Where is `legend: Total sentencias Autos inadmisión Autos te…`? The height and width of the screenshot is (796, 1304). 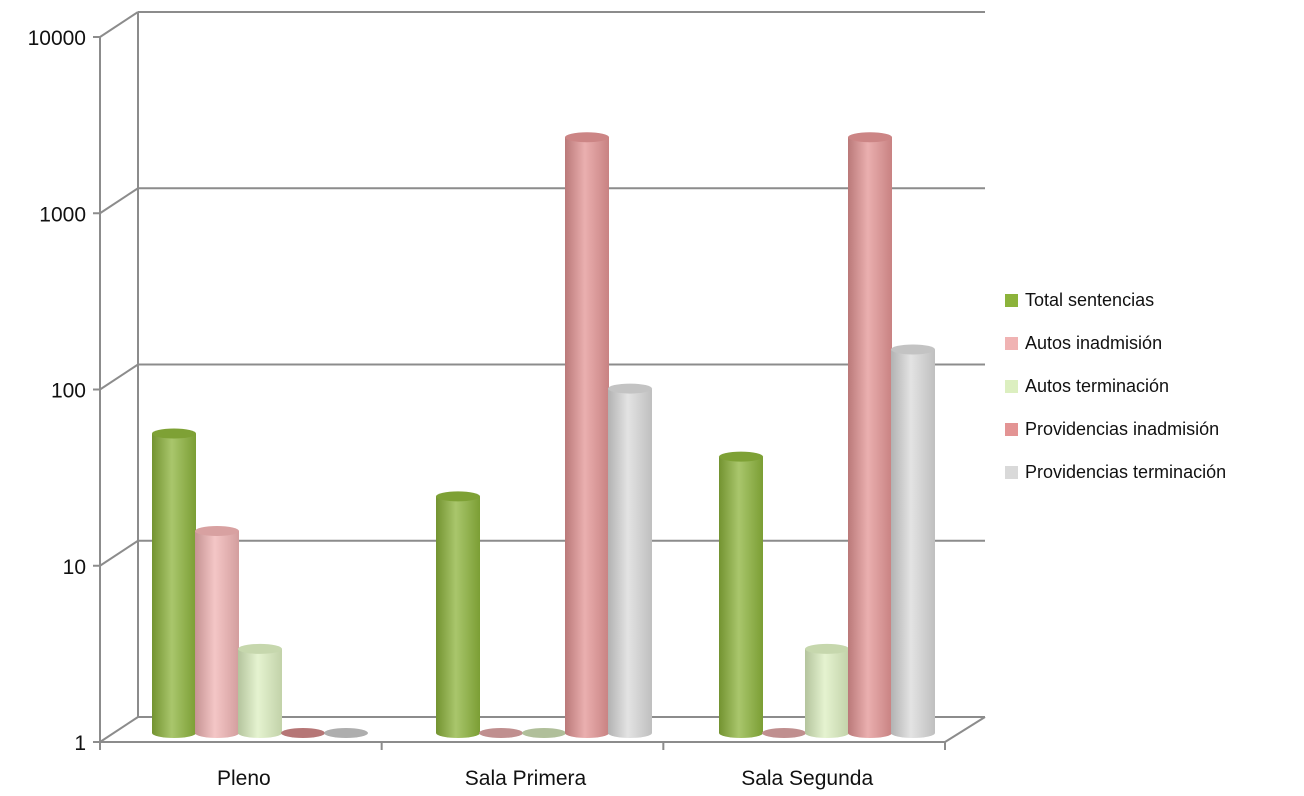 legend: Total sentencias Autos inadmisión Autos te… is located at coordinates (1115, 386).